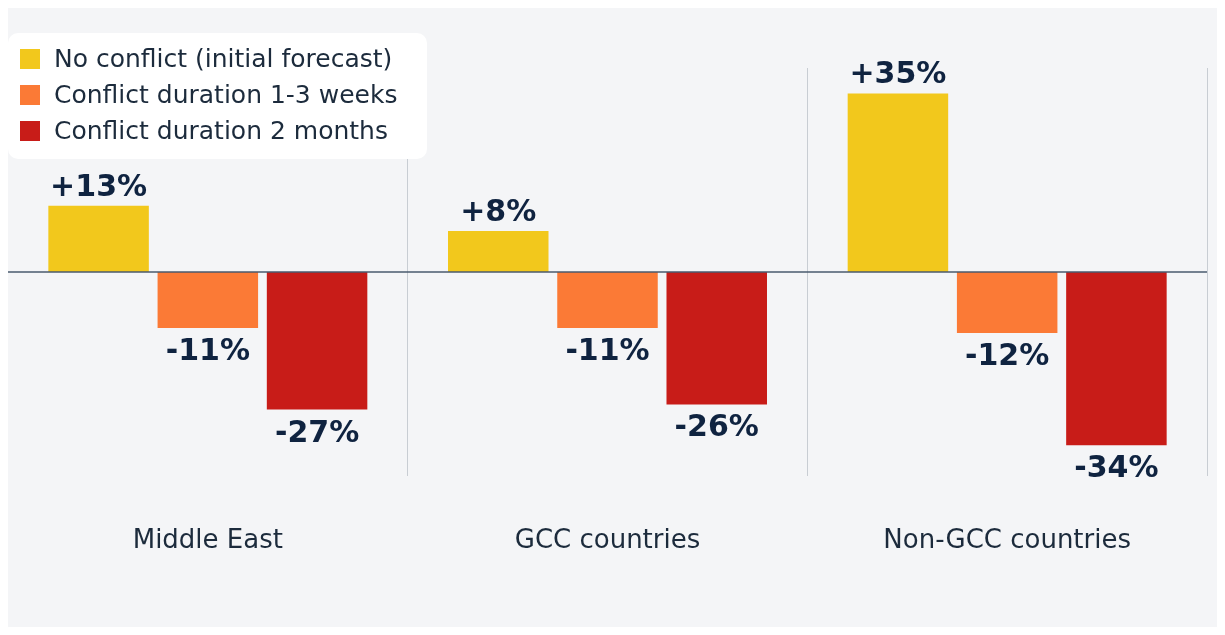 The image size is (1225, 635). I want to click on x-tick-label: Non-GCC countries, so click(1007, 539).